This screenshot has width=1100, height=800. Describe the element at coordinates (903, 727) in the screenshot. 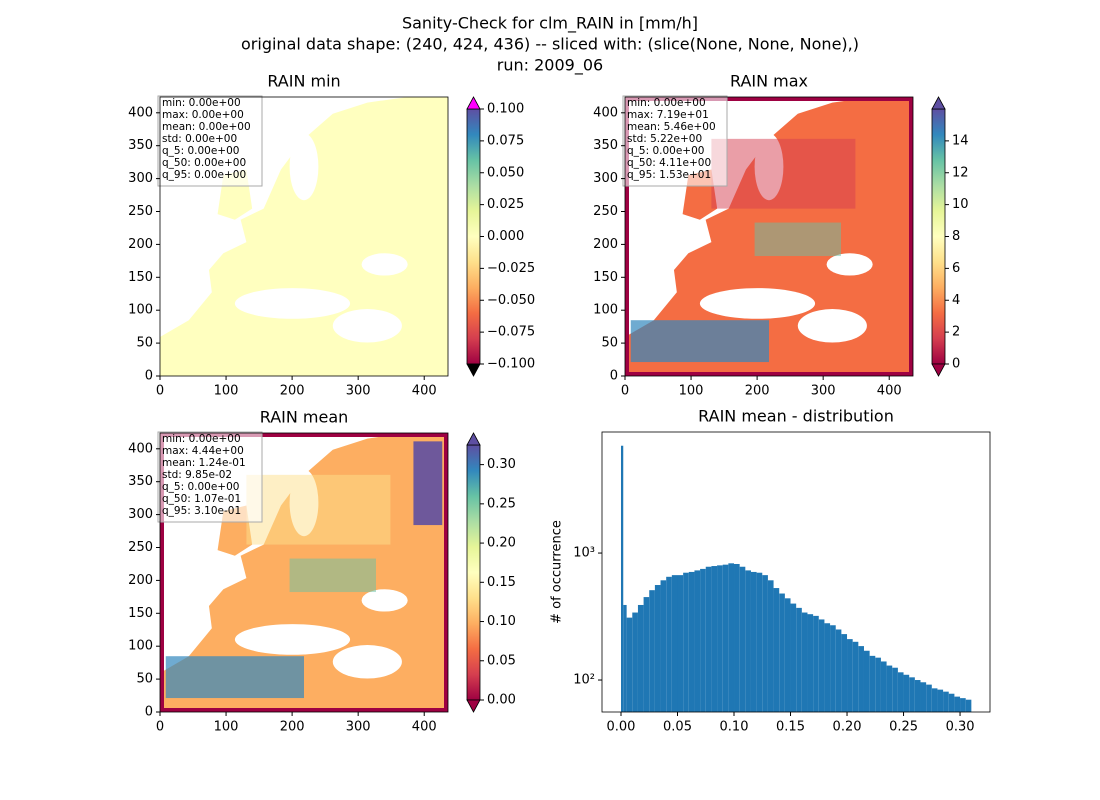

I see `x-tick-label: 0.25` at that location.